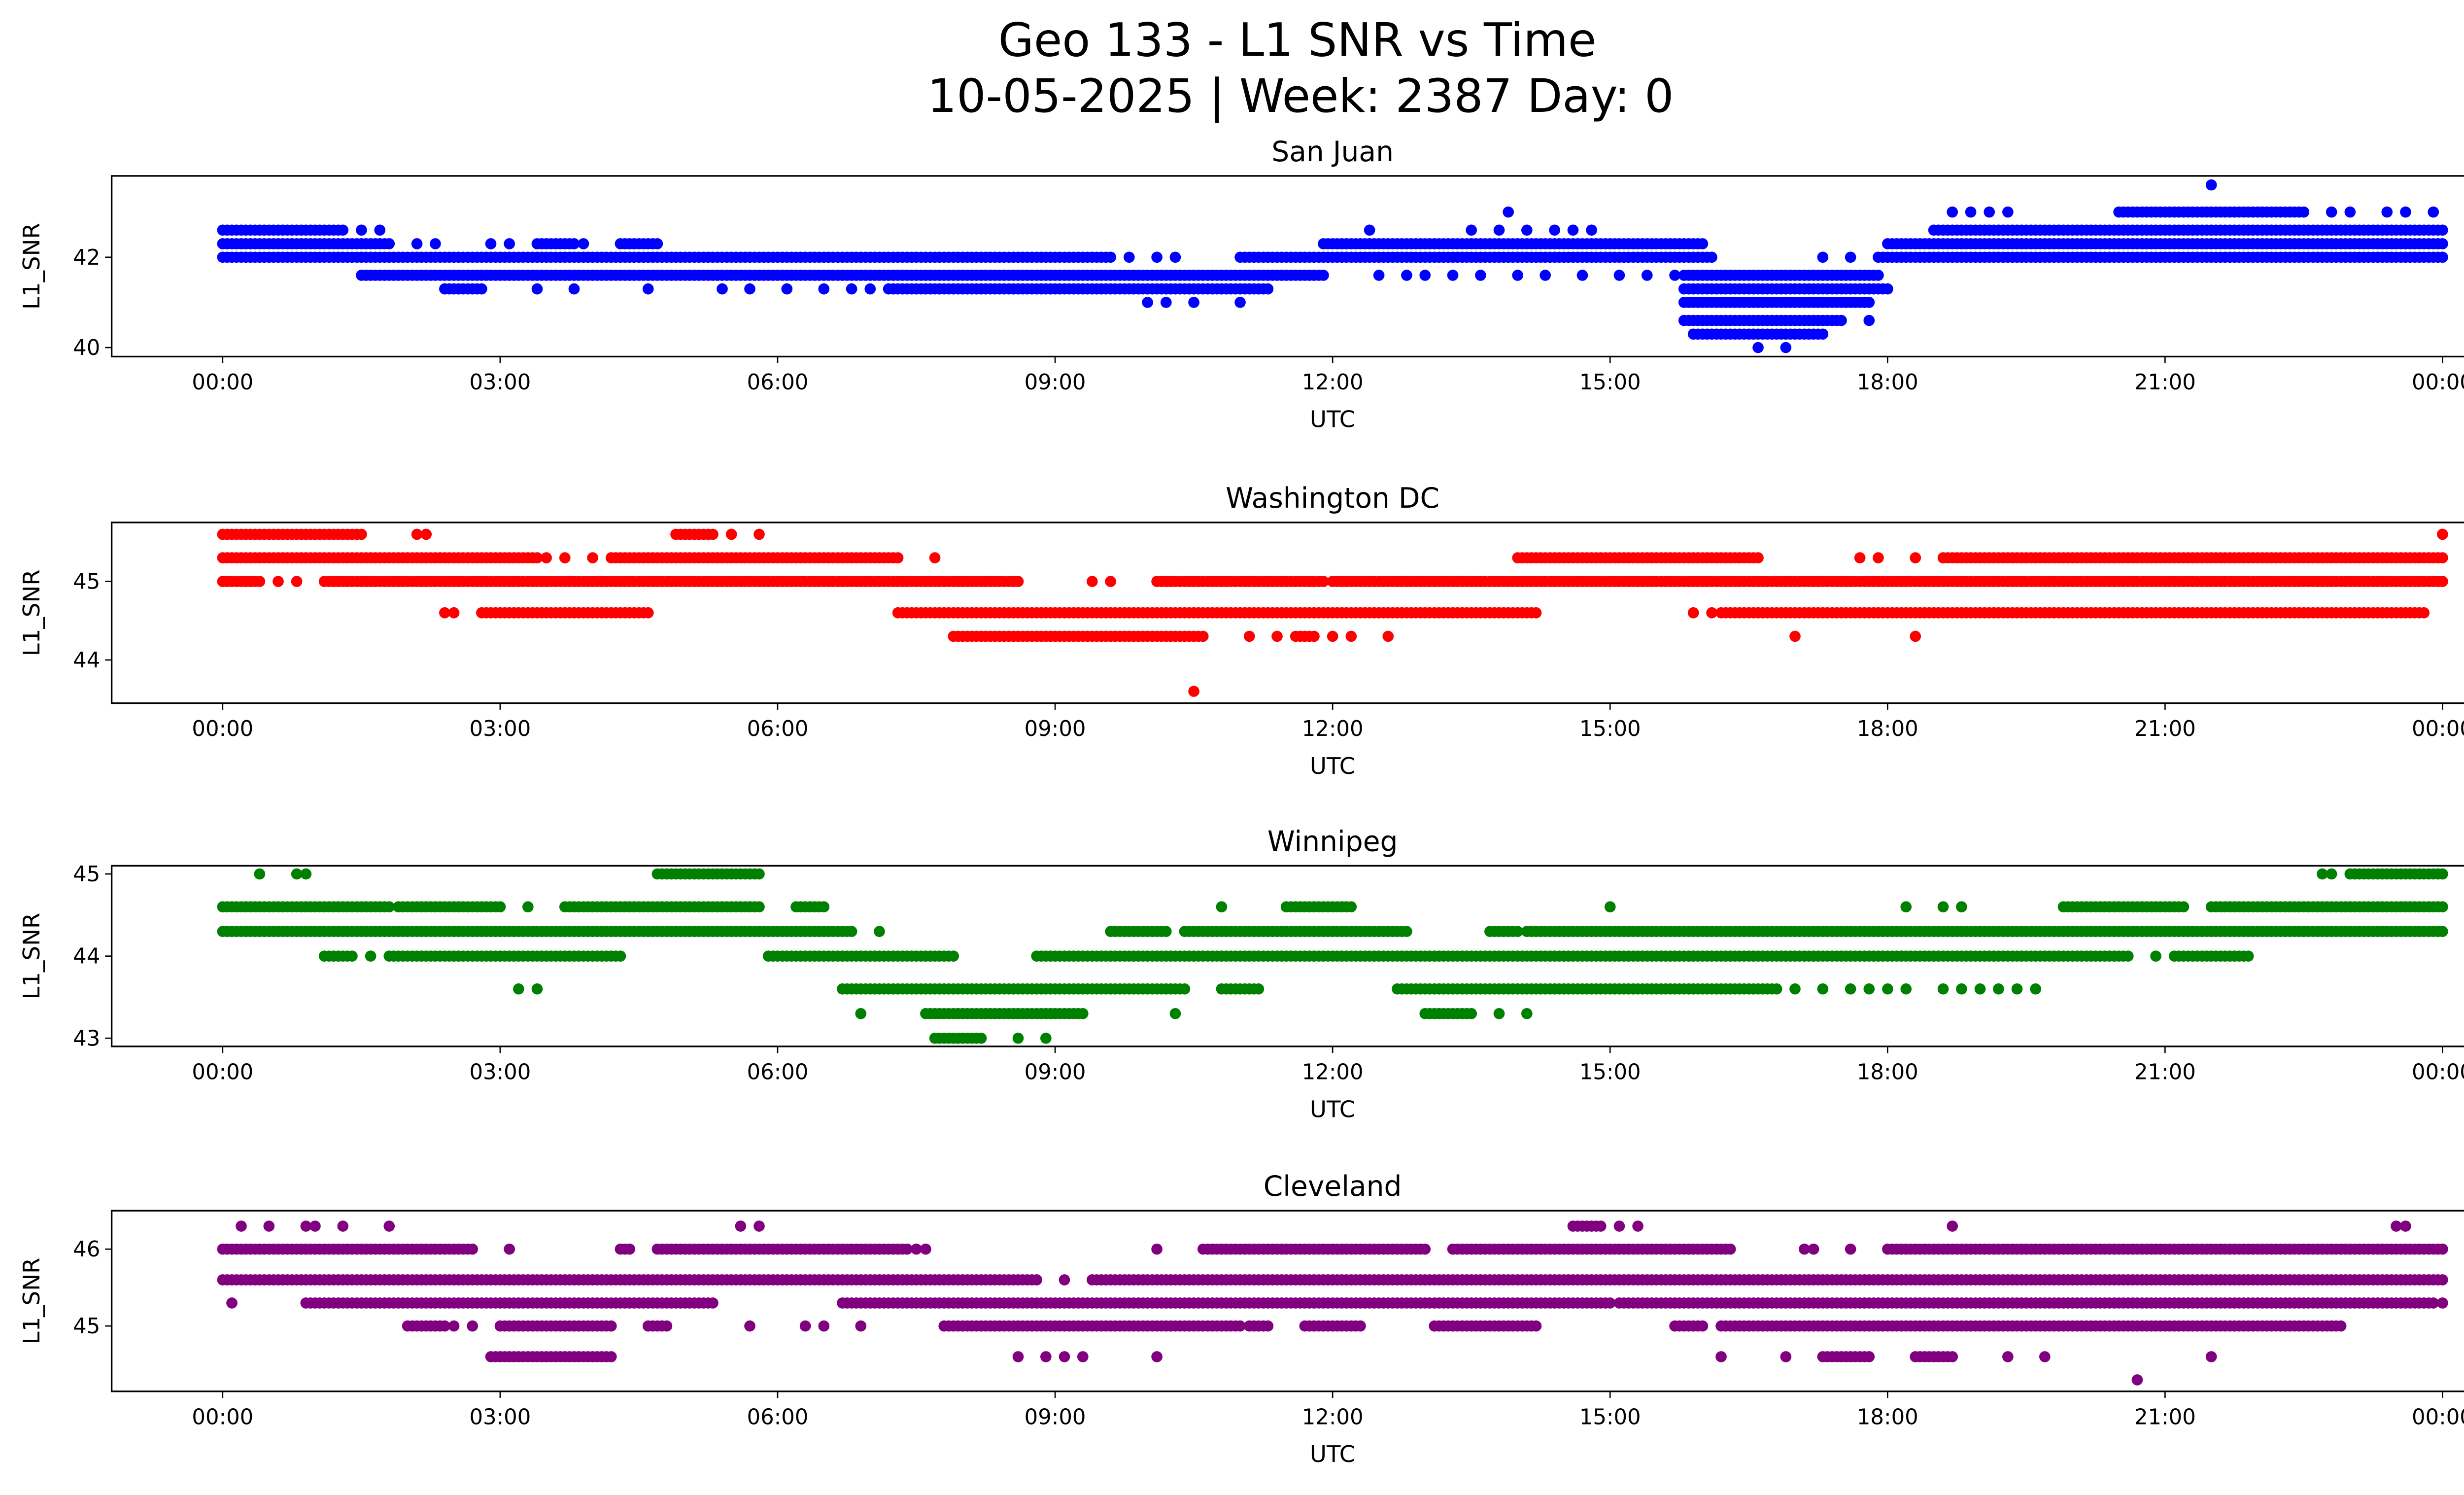 This screenshot has width=2464, height=1495. What do you see at coordinates (1332, 1109) in the screenshot?
I see `x-axis-label: UTC` at bounding box center [1332, 1109].